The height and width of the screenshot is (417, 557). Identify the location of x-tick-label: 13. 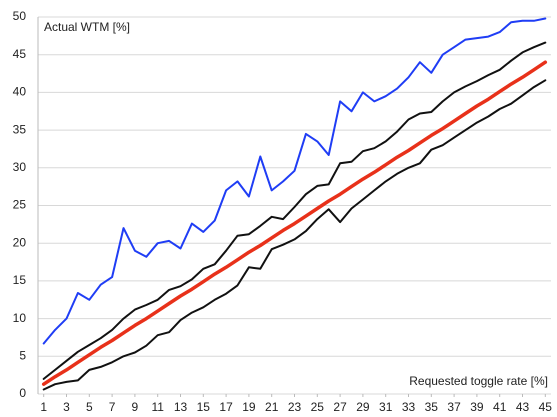
(181, 407).